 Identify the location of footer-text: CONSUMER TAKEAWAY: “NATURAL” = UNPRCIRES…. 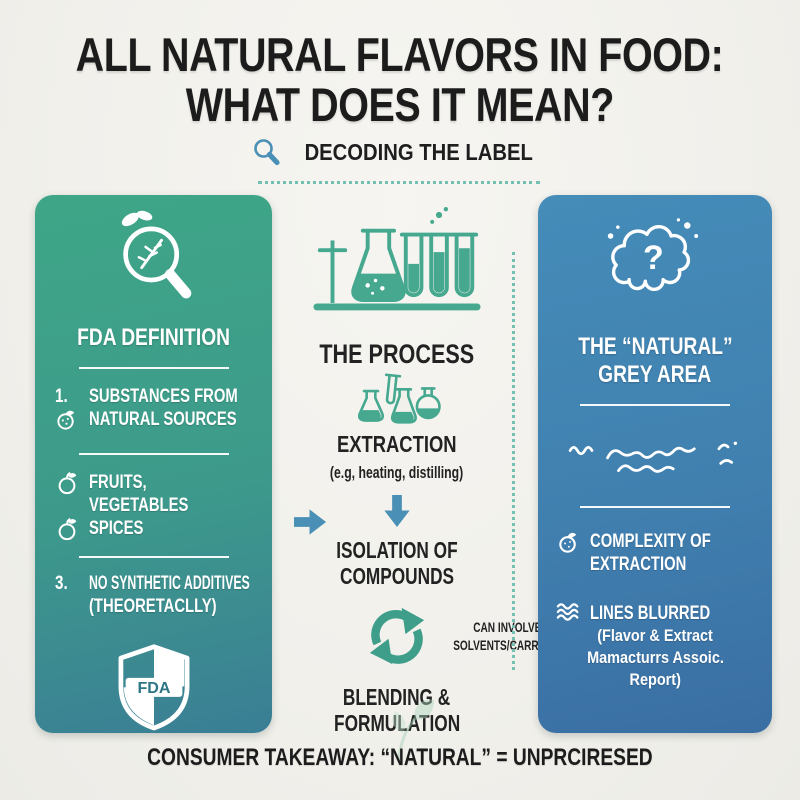
(400, 757).